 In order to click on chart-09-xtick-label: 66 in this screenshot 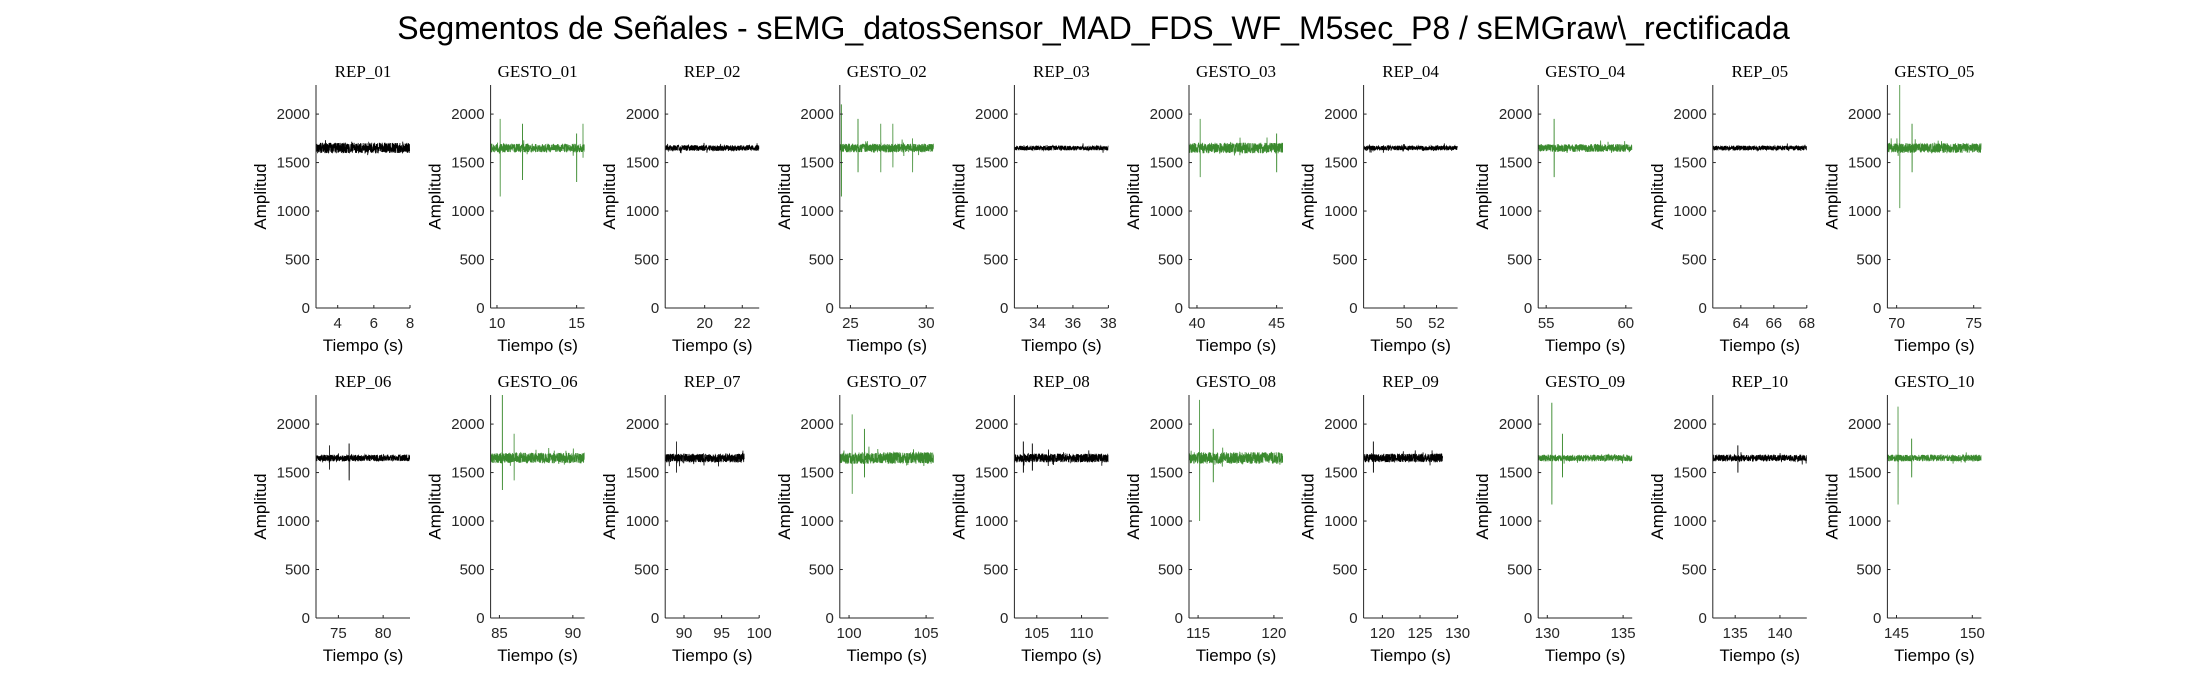, I will do `click(1773, 323)`.